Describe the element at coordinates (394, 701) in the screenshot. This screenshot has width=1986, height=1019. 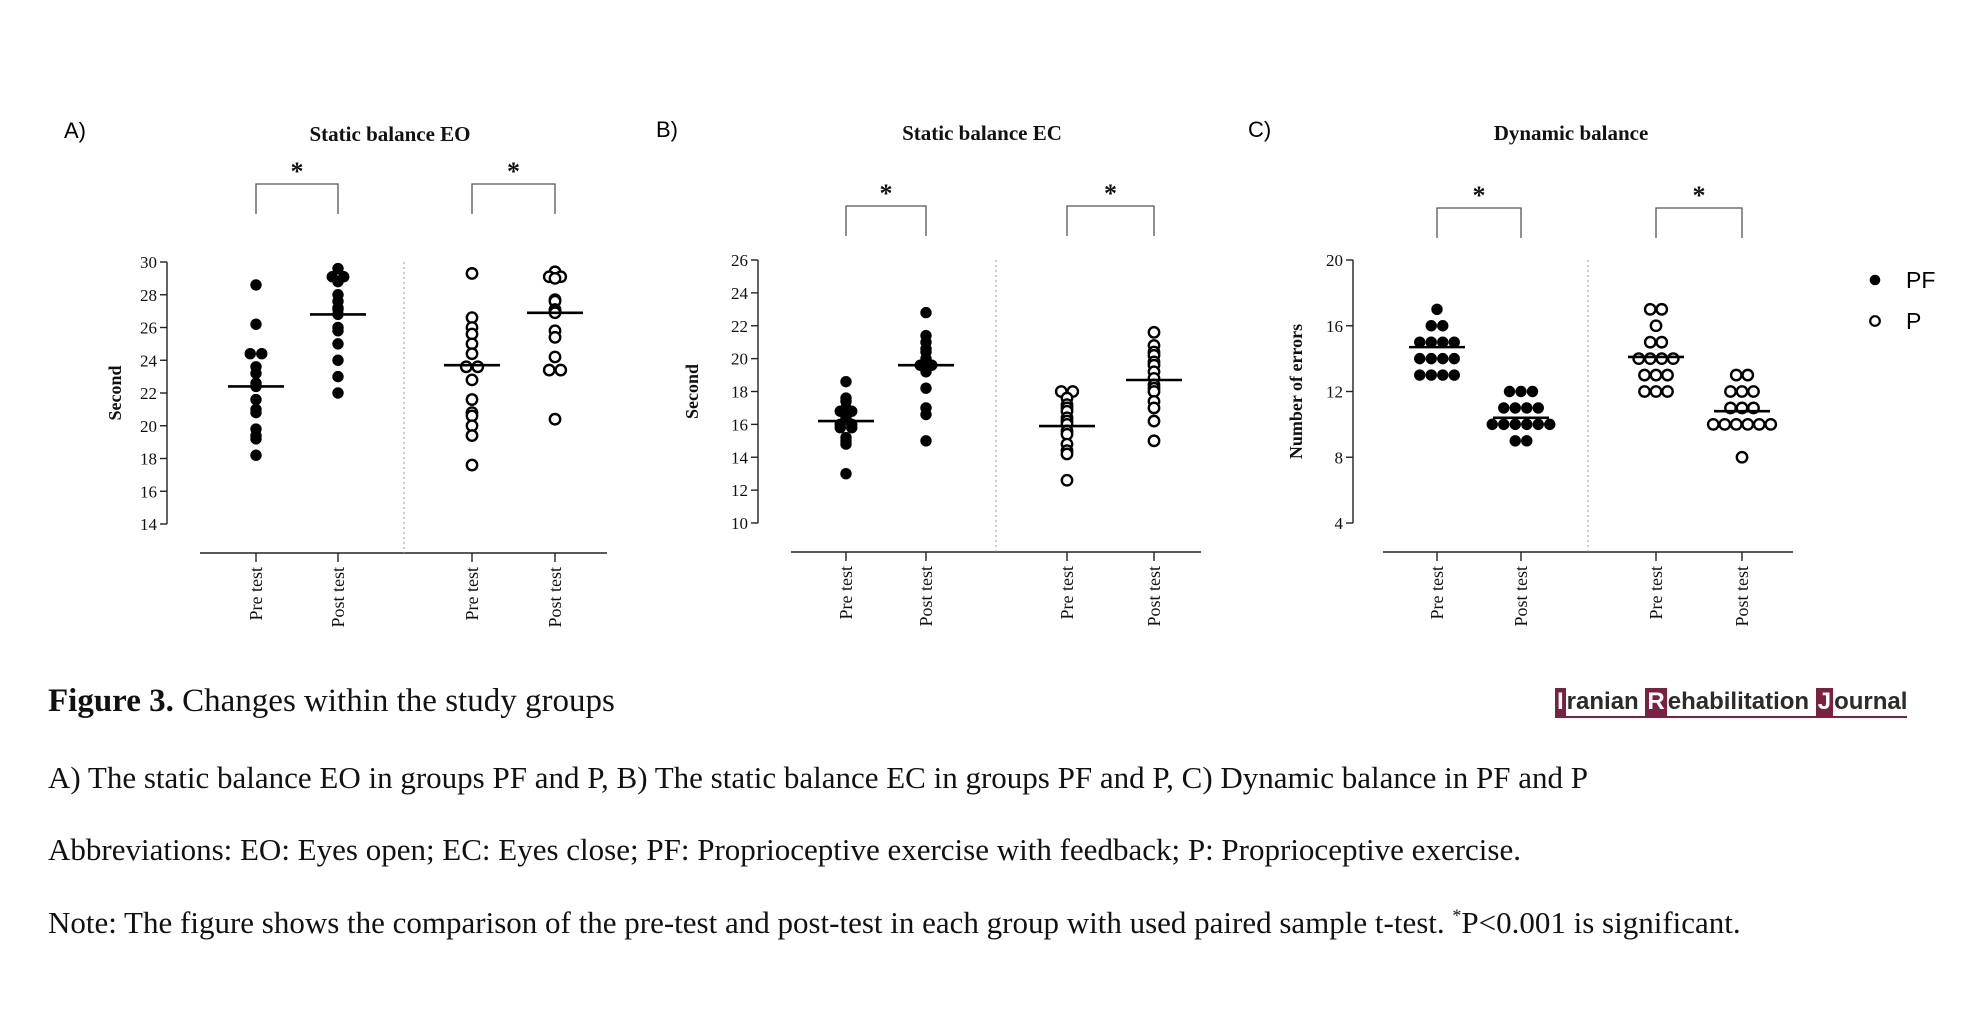
I see `figure-title-text: Changes within the study groups` at that location.